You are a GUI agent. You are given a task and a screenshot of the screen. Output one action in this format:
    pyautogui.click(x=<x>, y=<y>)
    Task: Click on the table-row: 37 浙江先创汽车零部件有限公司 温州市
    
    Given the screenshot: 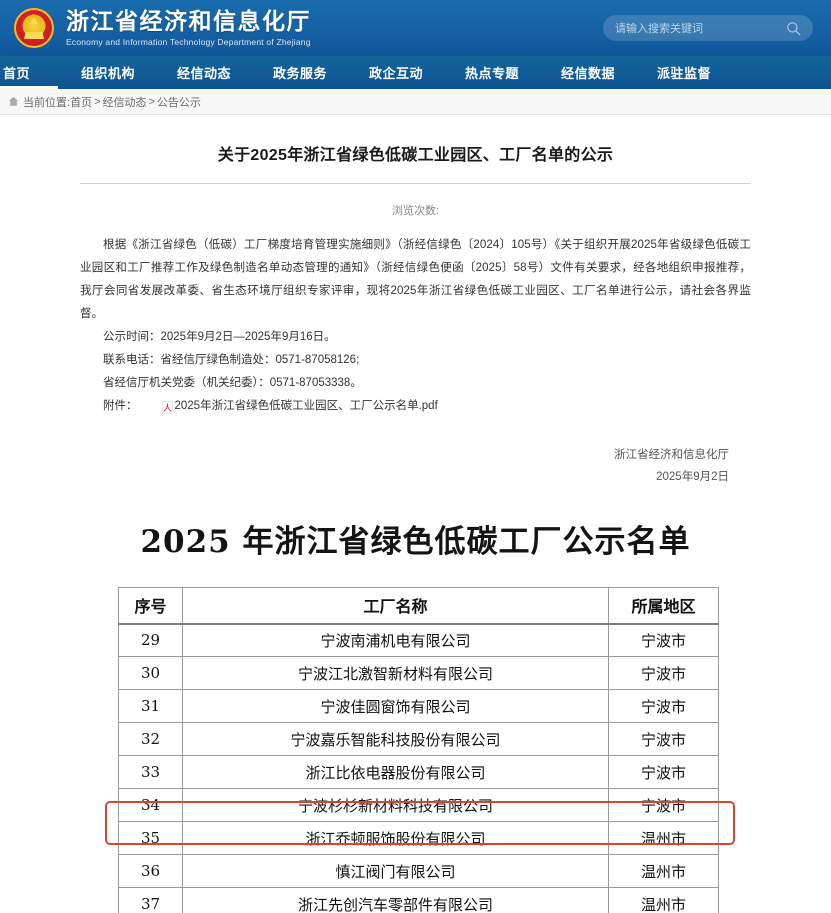 What is the action you would take?
    pyautogui.click(x=418, y=900)
    